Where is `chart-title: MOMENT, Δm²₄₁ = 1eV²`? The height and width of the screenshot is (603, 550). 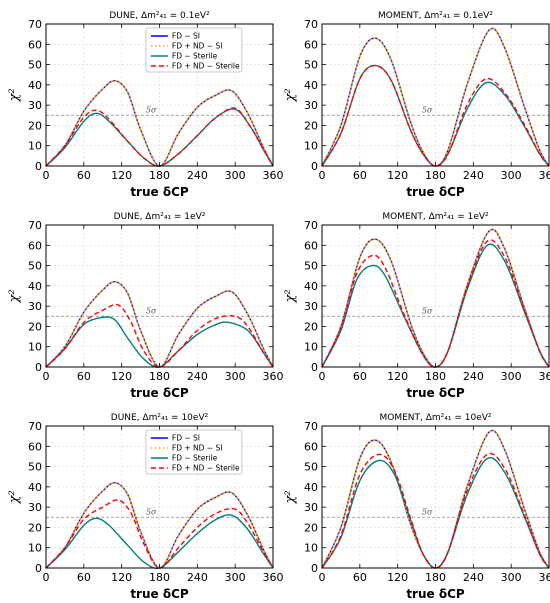
chart-title: MOMENT, Δm²₄₁ = 1eV² is located at coordinates (435, 217).